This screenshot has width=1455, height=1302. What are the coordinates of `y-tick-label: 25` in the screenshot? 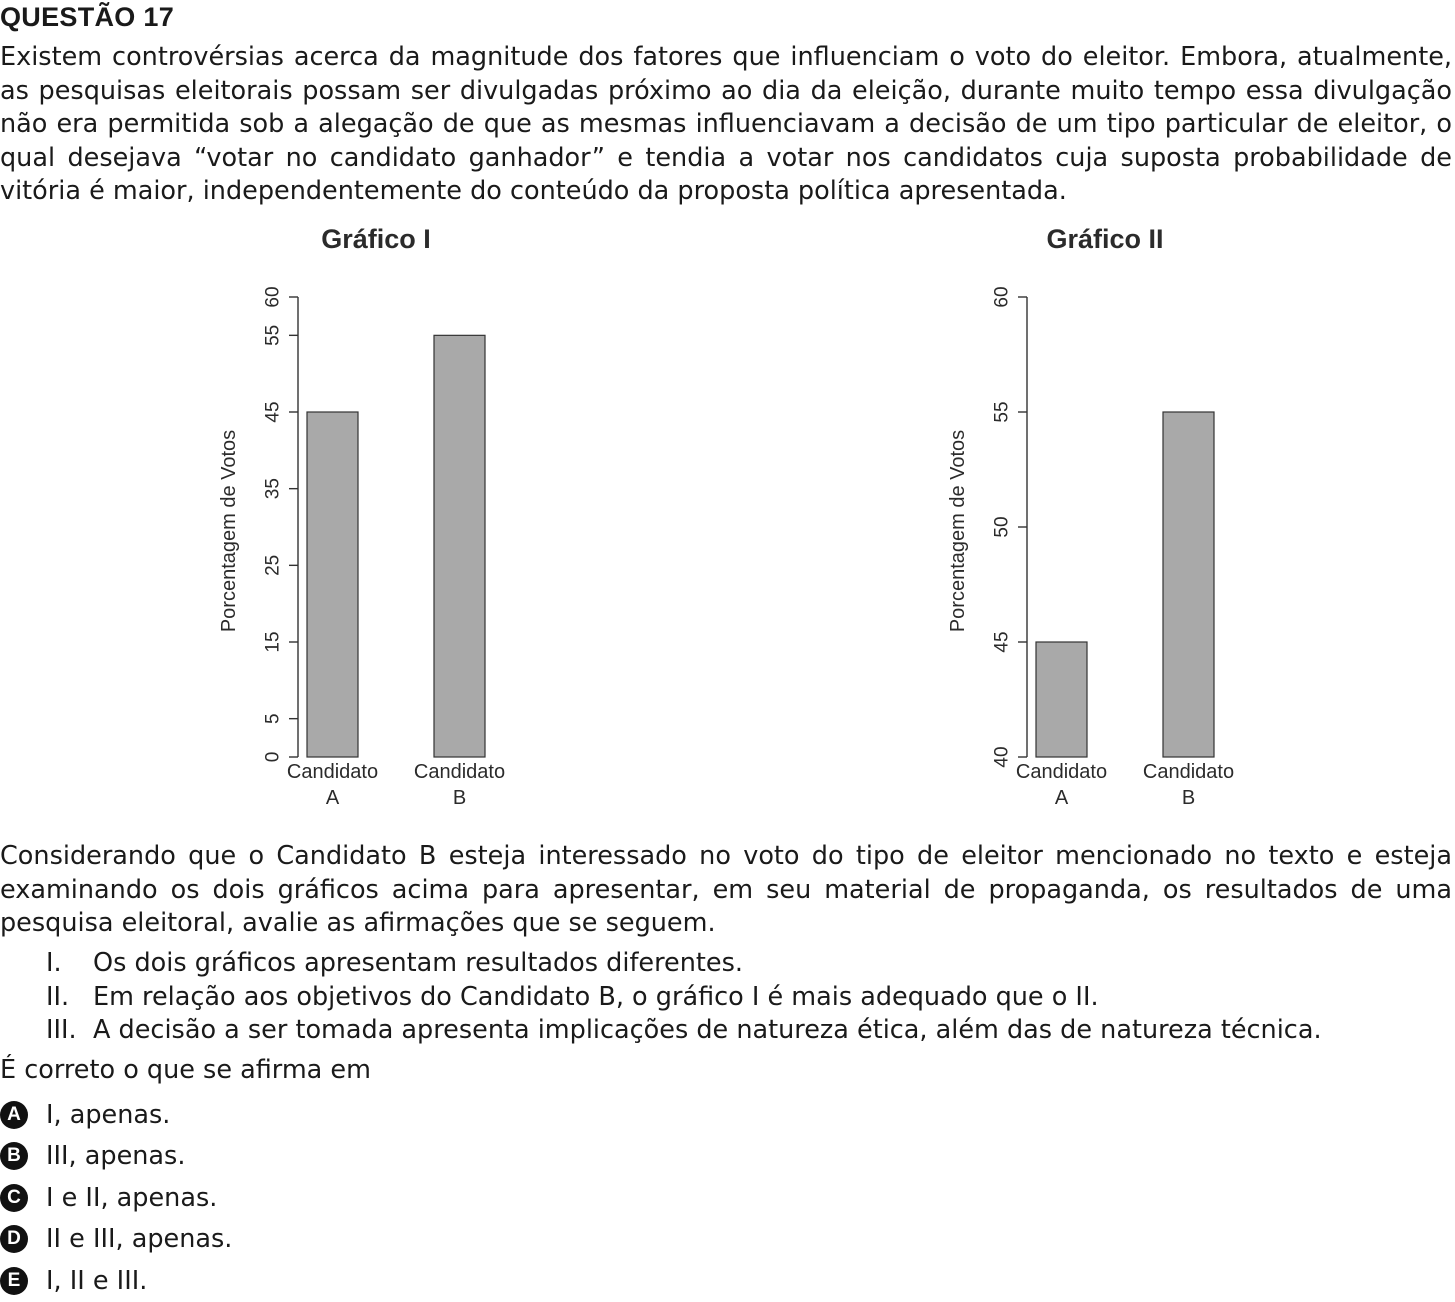 It's located at (273, 565).